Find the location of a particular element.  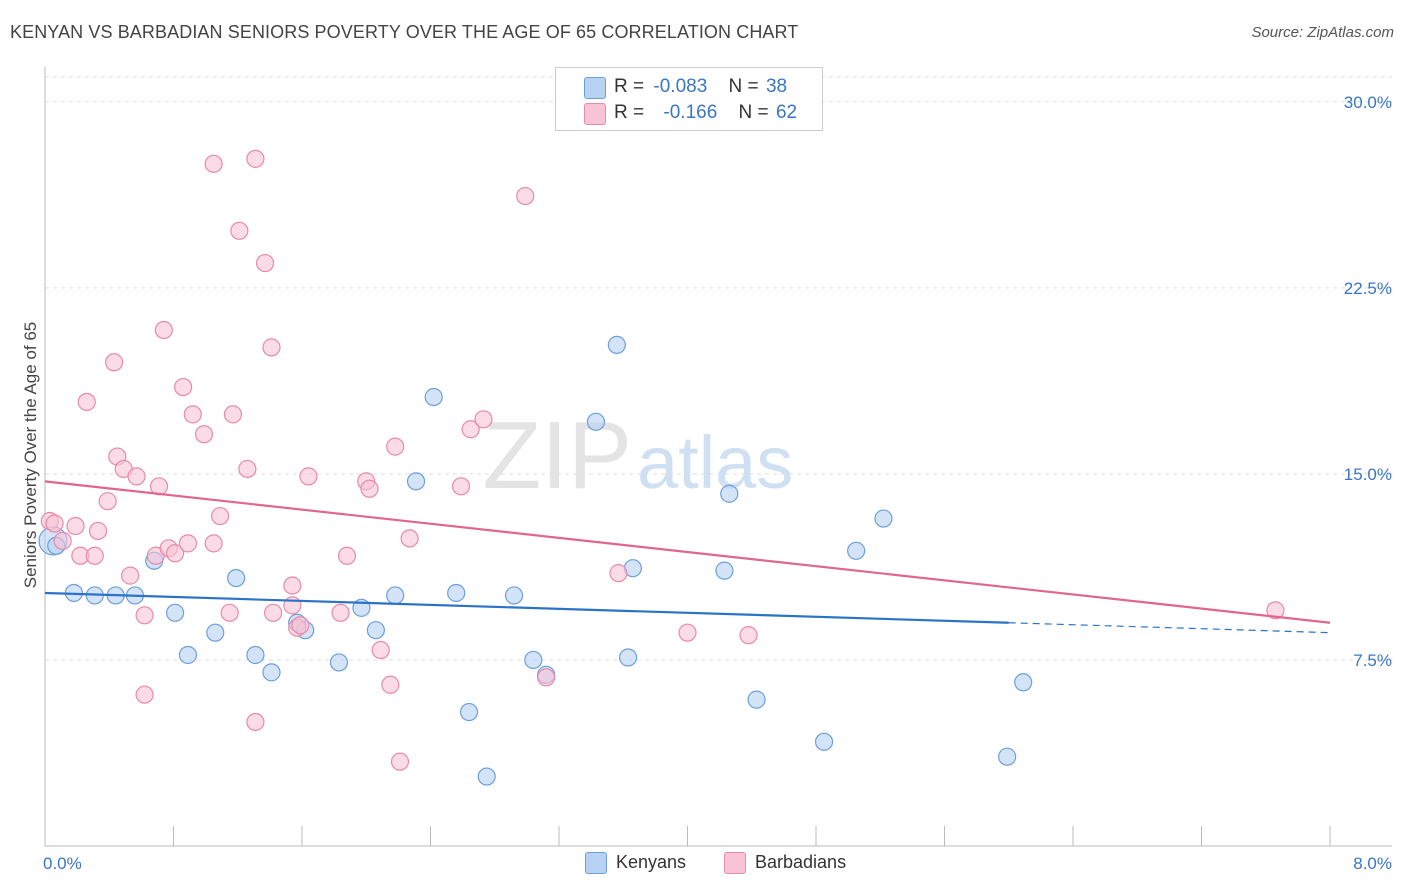

legend-n-value: 62 is located at coordinates (786, 112).